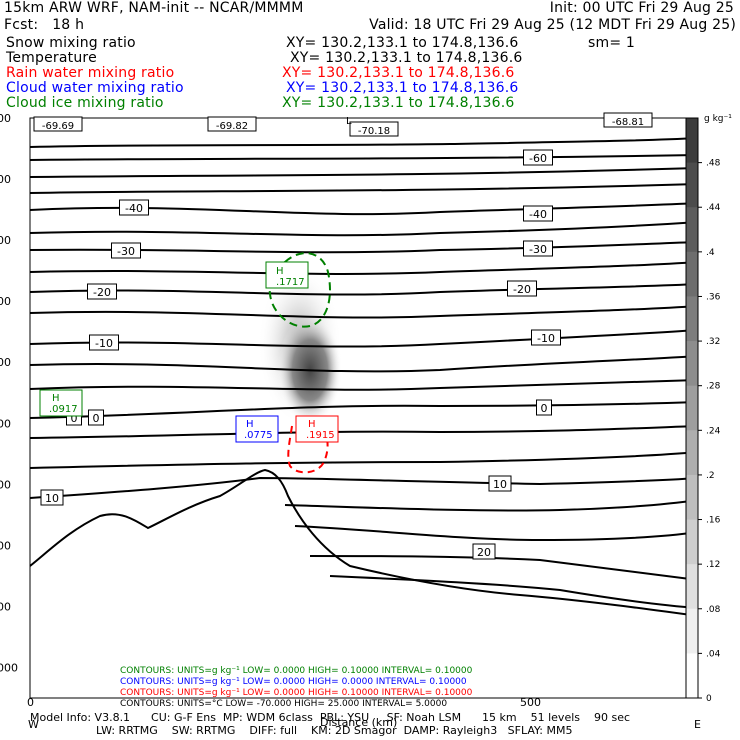  Describe the element at coordinates (709, 699) in the screenshot. I see `colorbar-tick-label: 0` at that location.